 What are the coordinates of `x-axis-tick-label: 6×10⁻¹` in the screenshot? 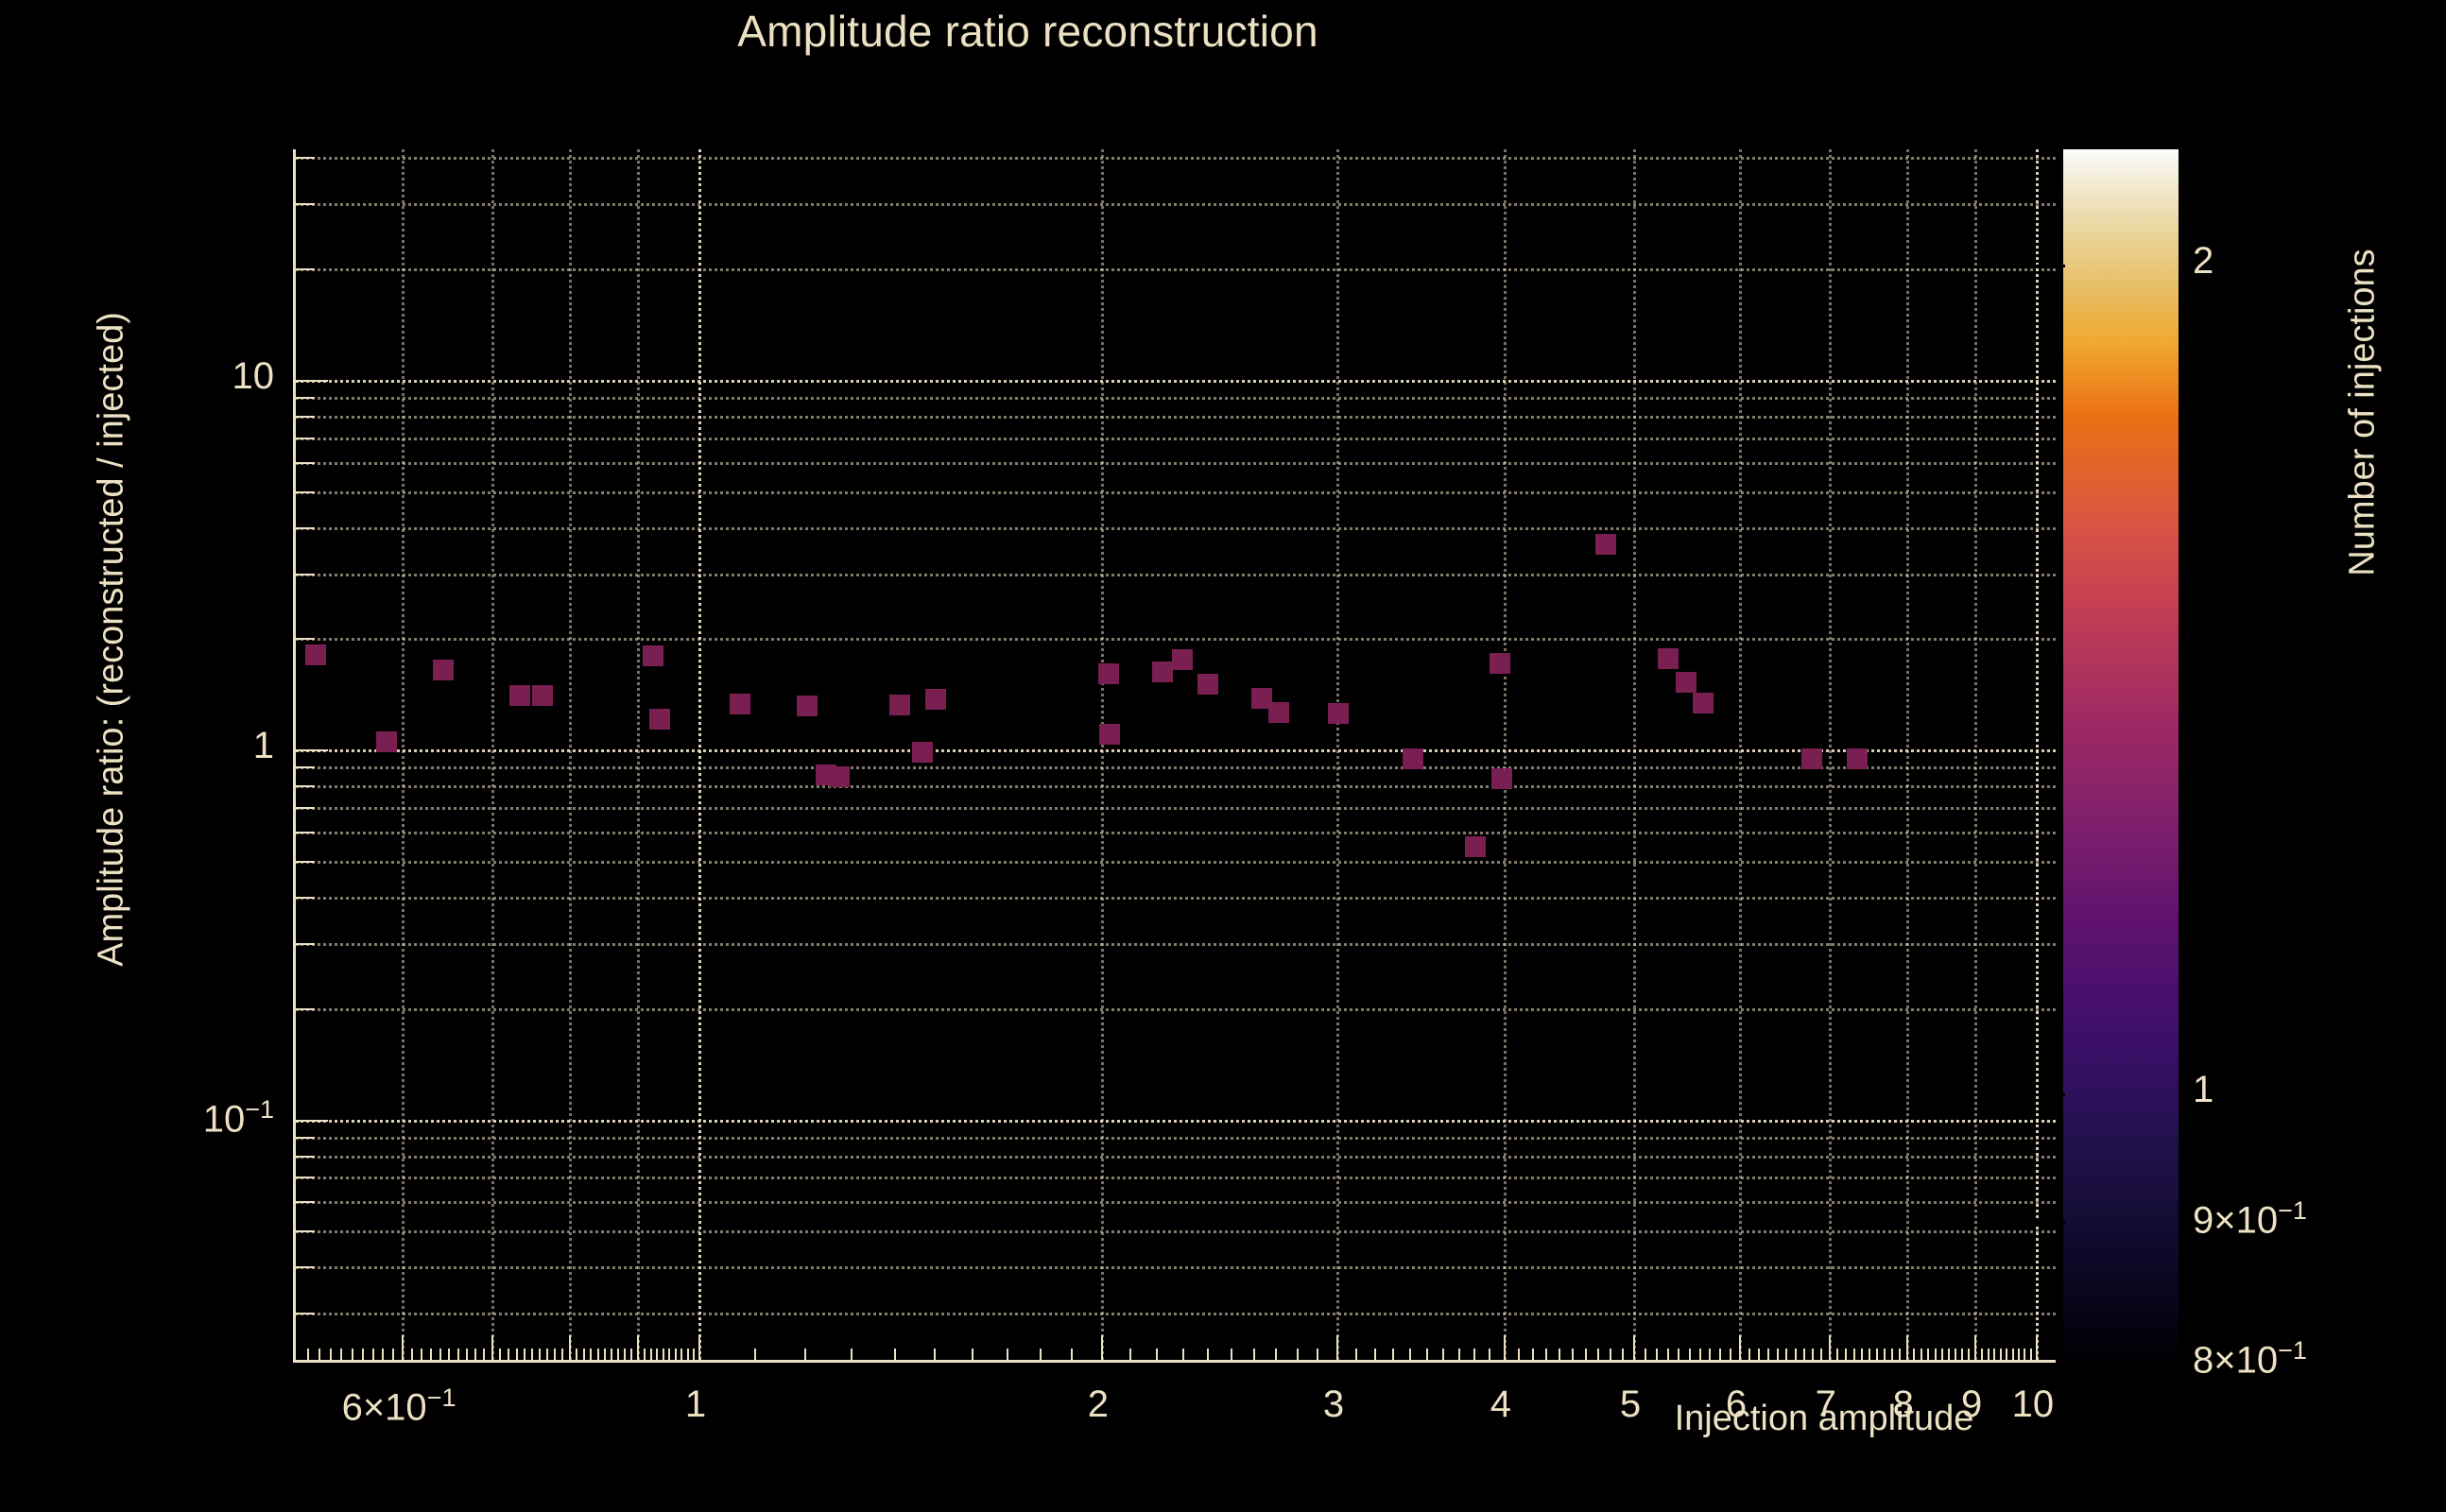 It's located at (398, 1406).